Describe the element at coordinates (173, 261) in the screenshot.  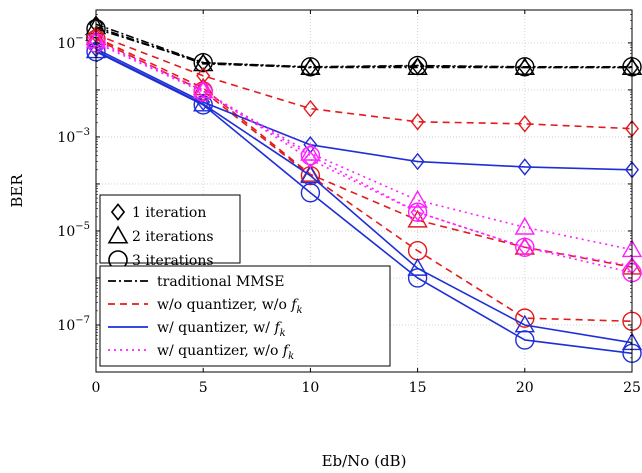
I see `marker-legend-label: 3 iterations` at that location.